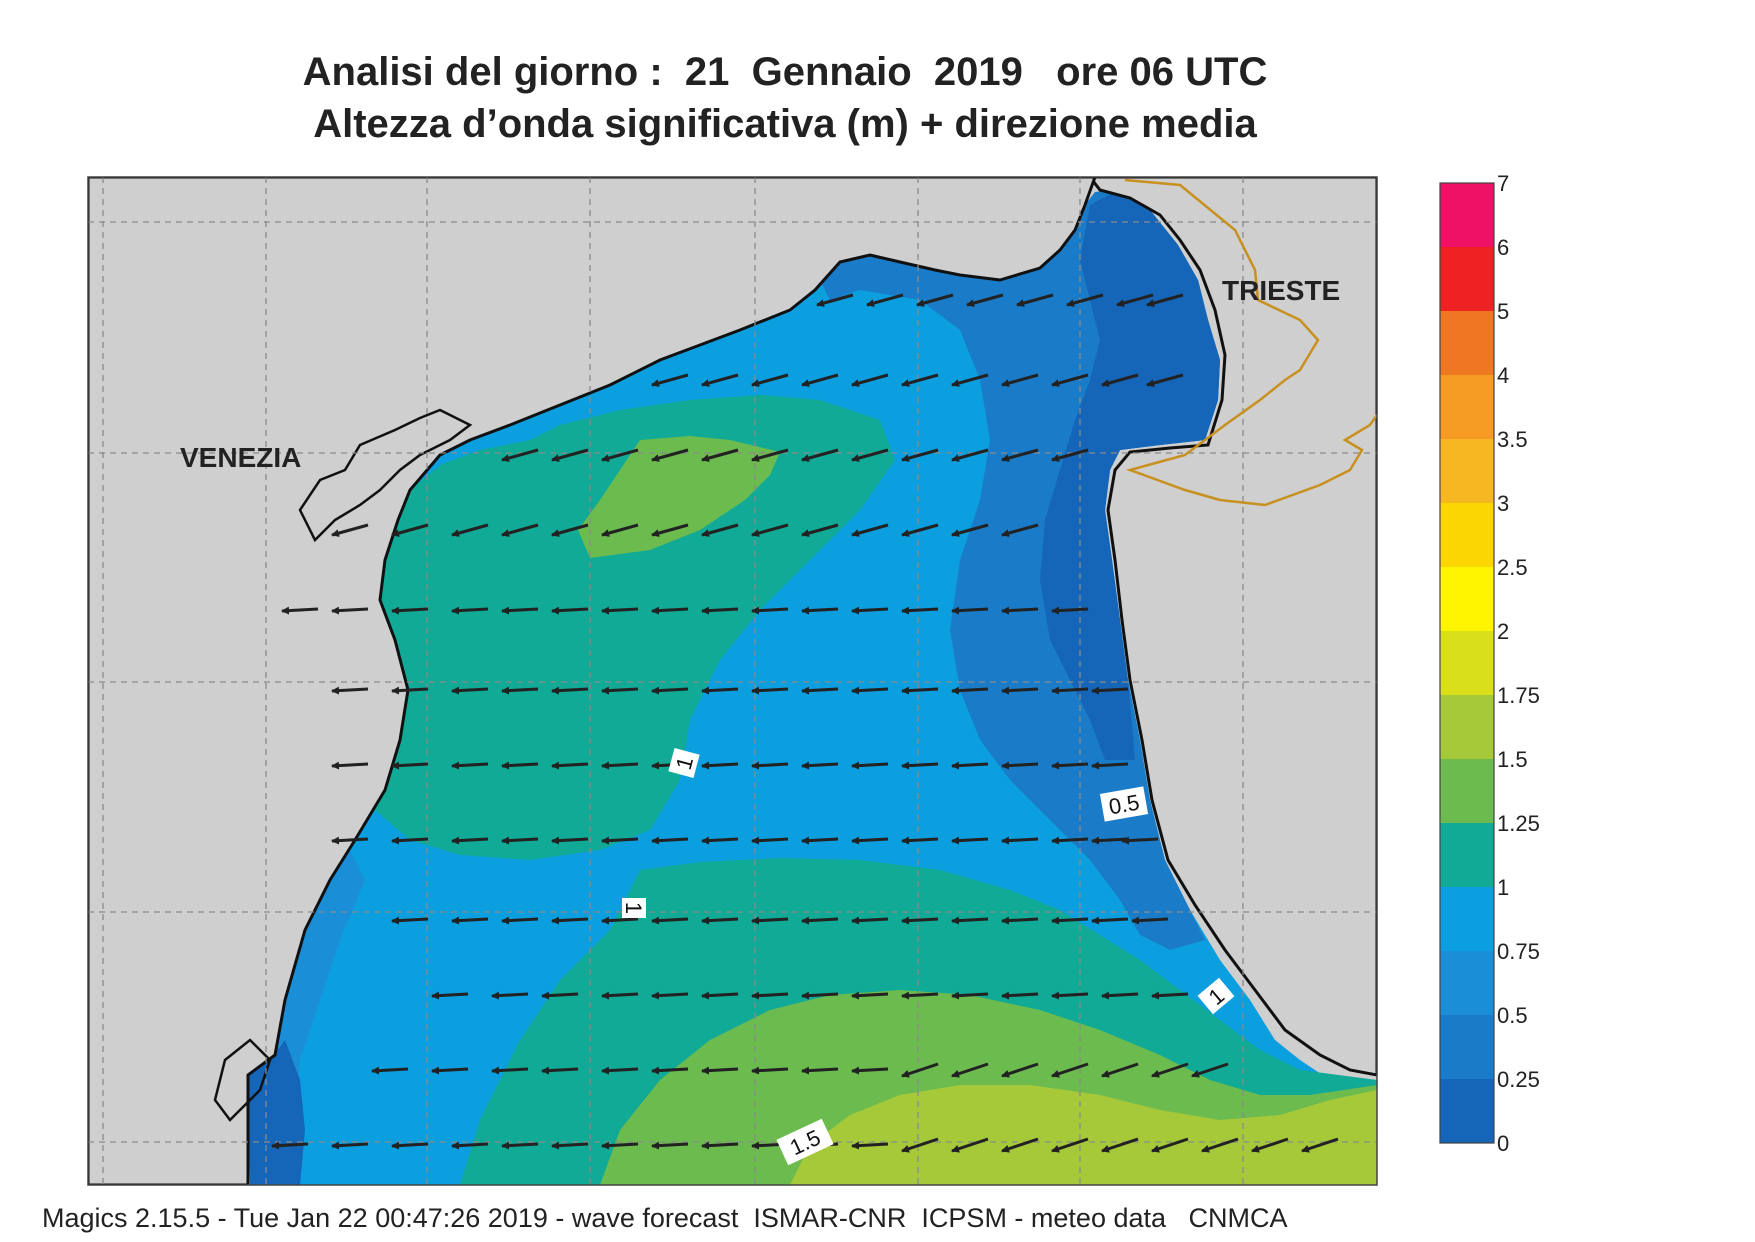  I want to click on legend-tick-label: 2.5, so click(1512, 567).